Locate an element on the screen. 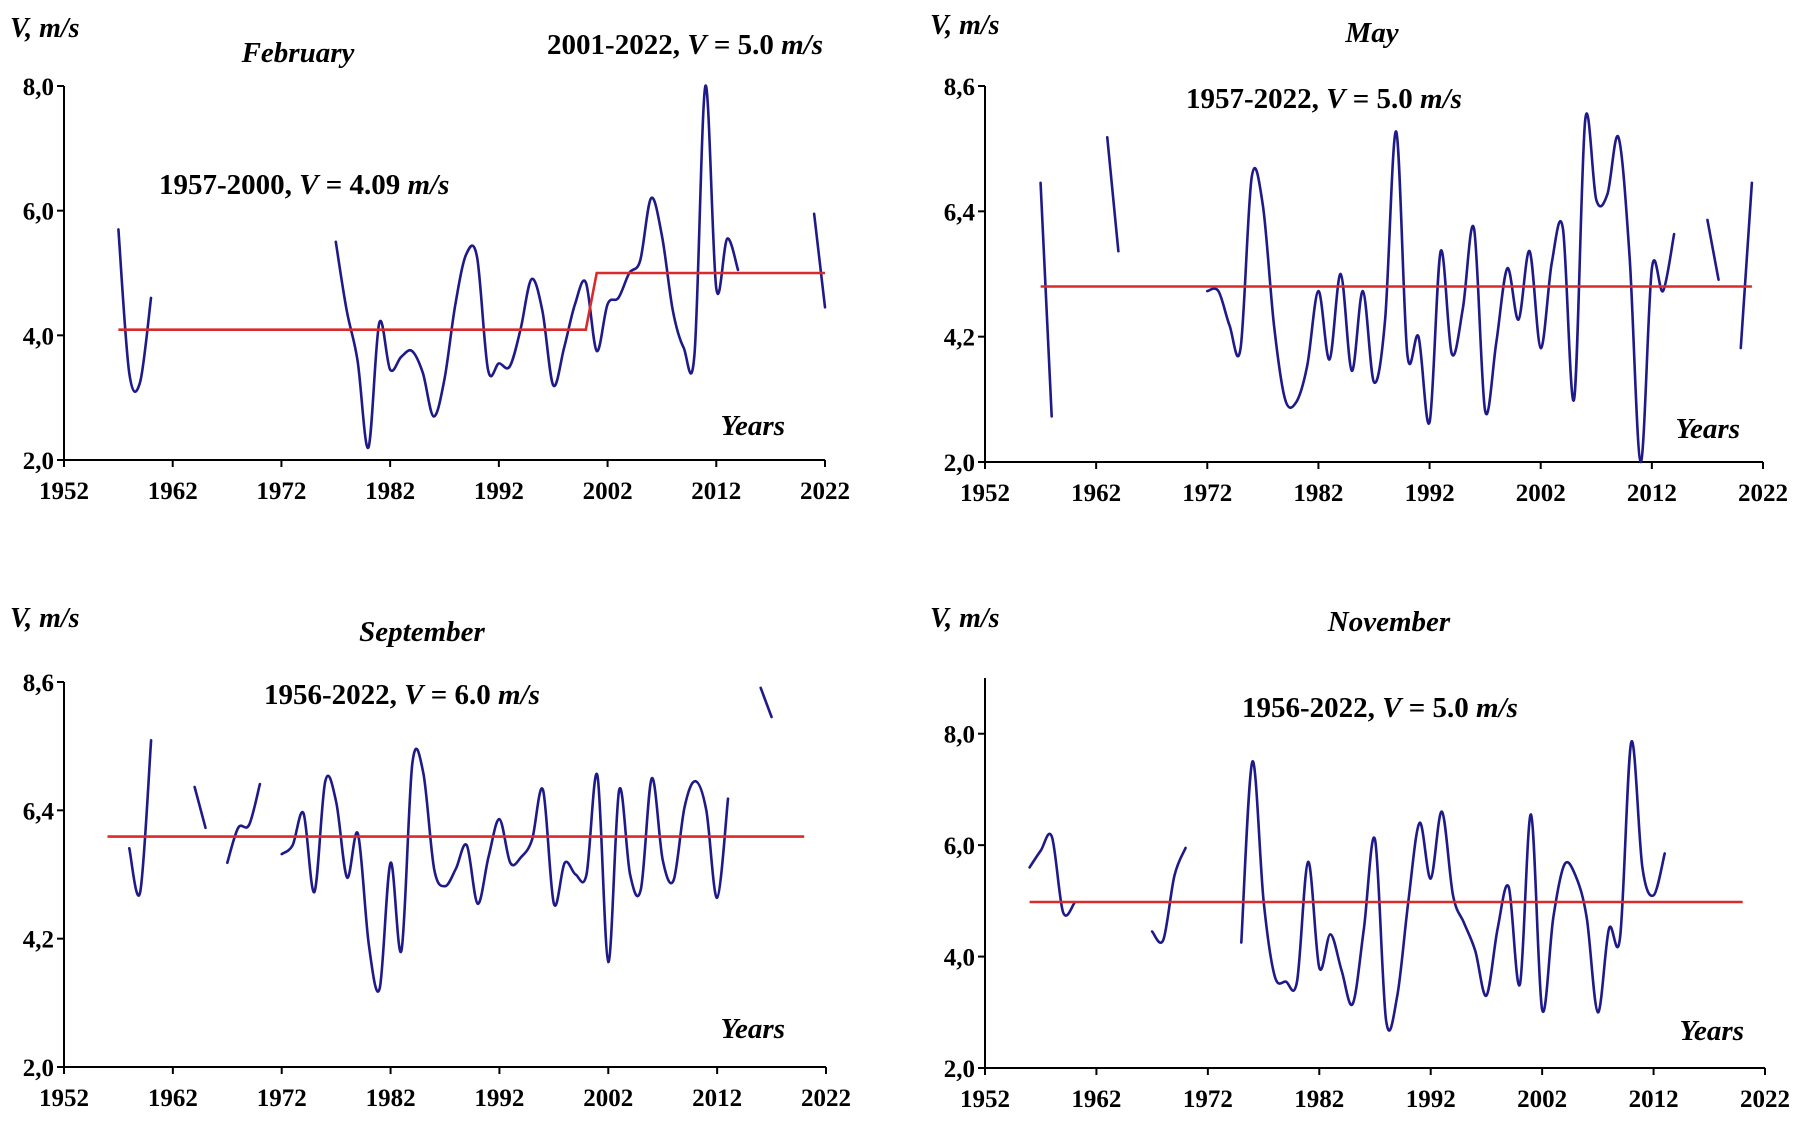 This screenshot has height=1146, width=1816. mean-line is located at coordinates (471, 301).